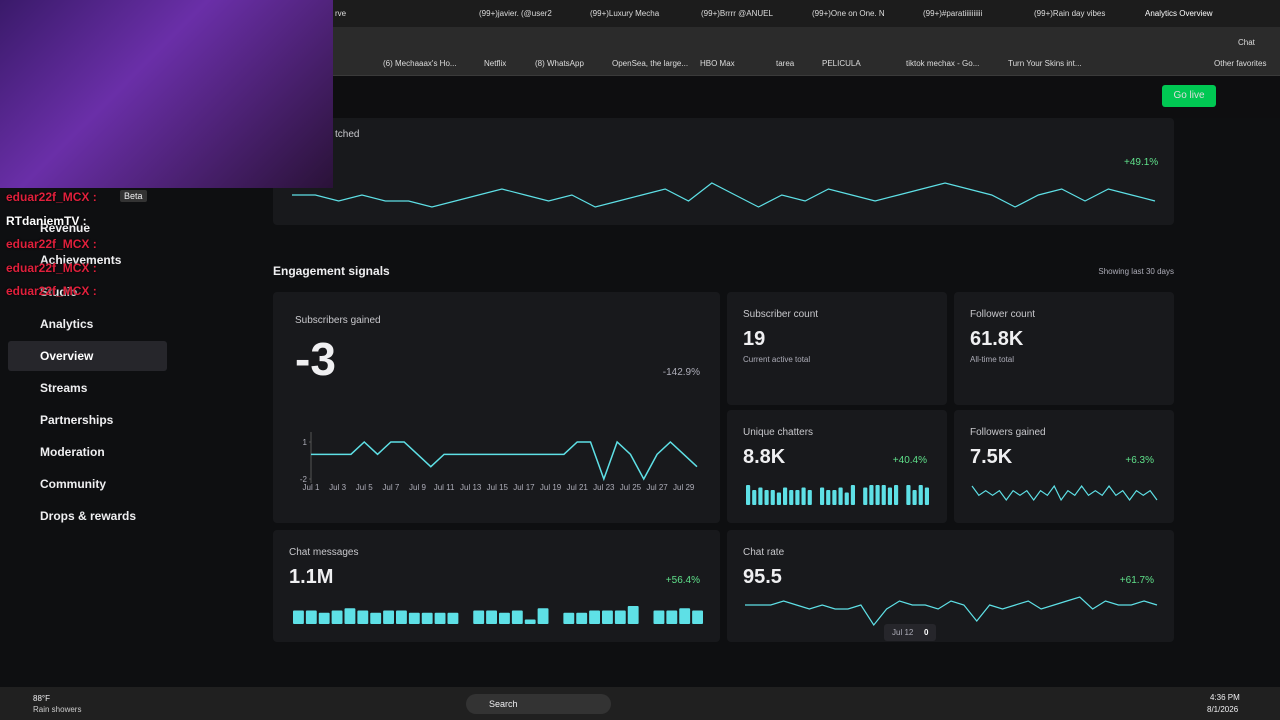 This screenshot has height=720, width=1280. What do you see at coordinates (1189, 96) in the screenshot?
I see `go-live-button: Go live` at bounding box center [1189, 96].